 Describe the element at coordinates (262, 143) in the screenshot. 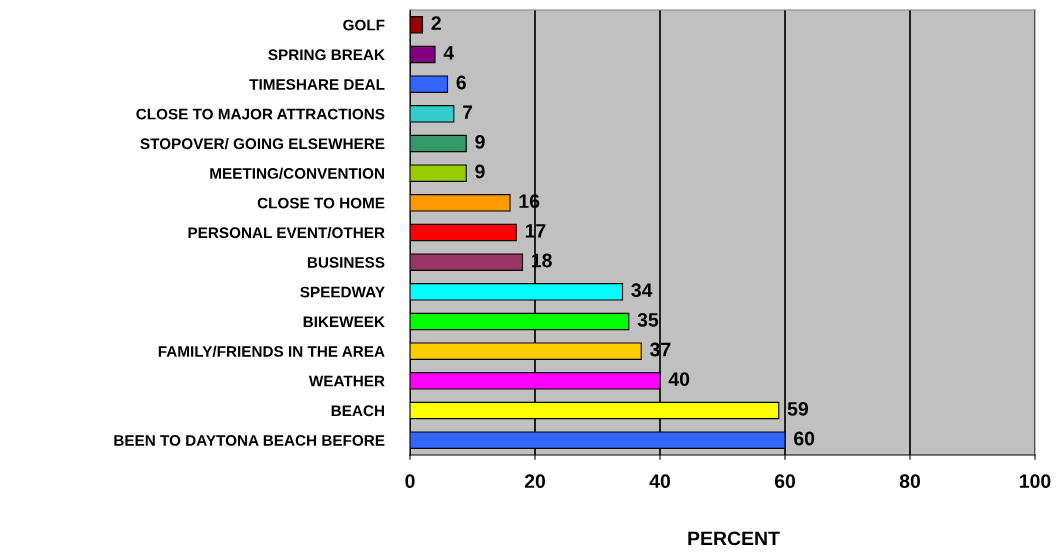

I see `y-tick-label: STOPOVER/ GOING ELSEWHERE` at that location.